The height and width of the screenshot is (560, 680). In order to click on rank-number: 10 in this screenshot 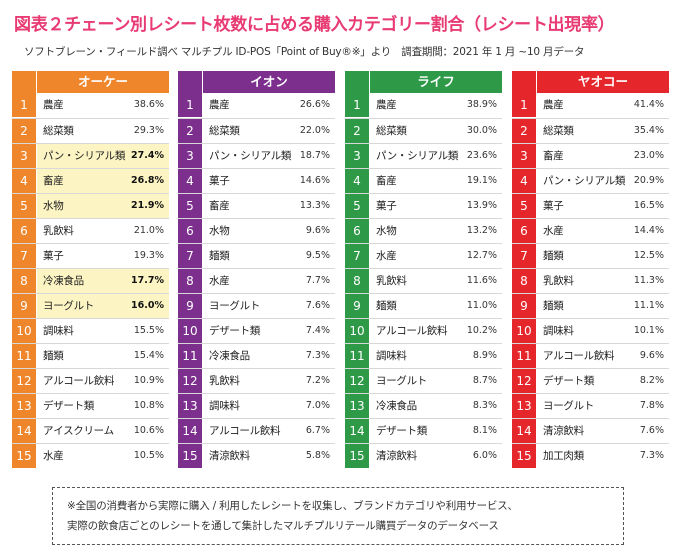, I will do `click(24, 331)`.